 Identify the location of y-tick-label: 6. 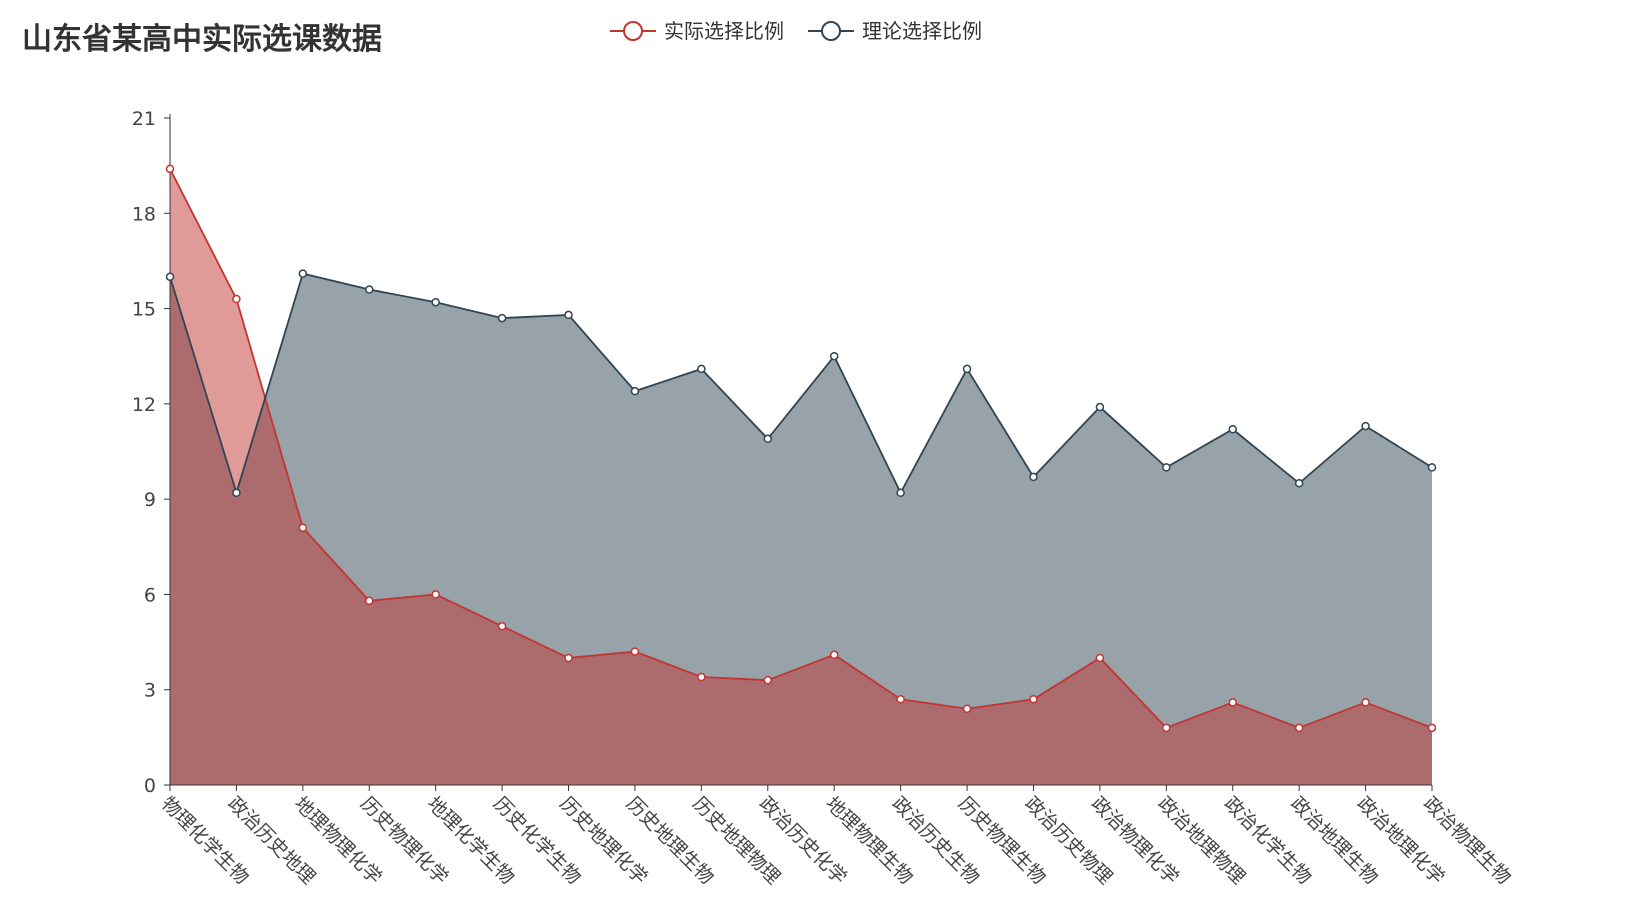
(150, 595).